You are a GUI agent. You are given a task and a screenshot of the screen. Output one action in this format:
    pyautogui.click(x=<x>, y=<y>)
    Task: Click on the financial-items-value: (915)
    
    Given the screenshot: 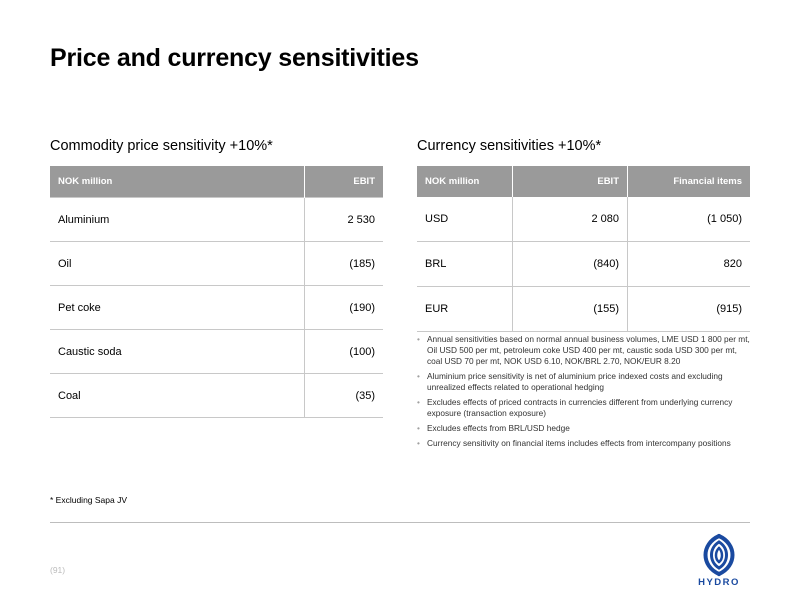 What is the action you would take?
    pyautogui.click(x=688, y=309)
    